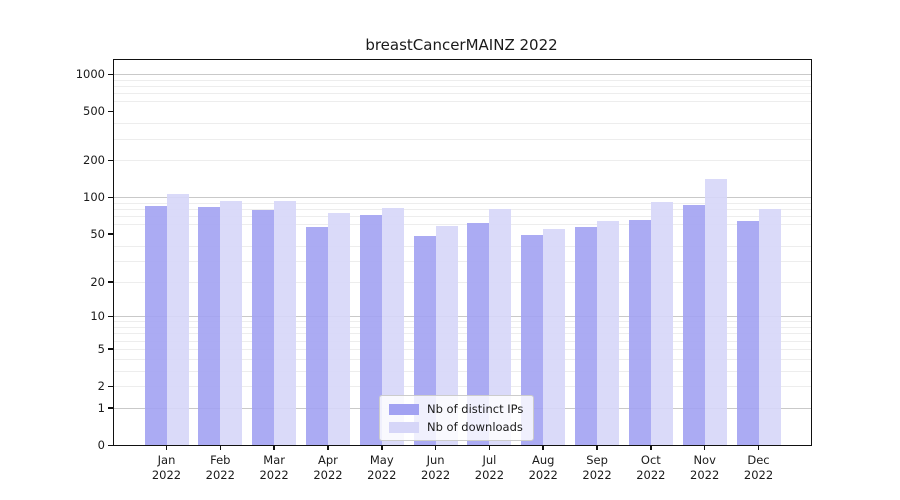 The height and width of the screenshot is (500, 900). I want to click on x-tick-label: Feb 2022, so click(220, 467).